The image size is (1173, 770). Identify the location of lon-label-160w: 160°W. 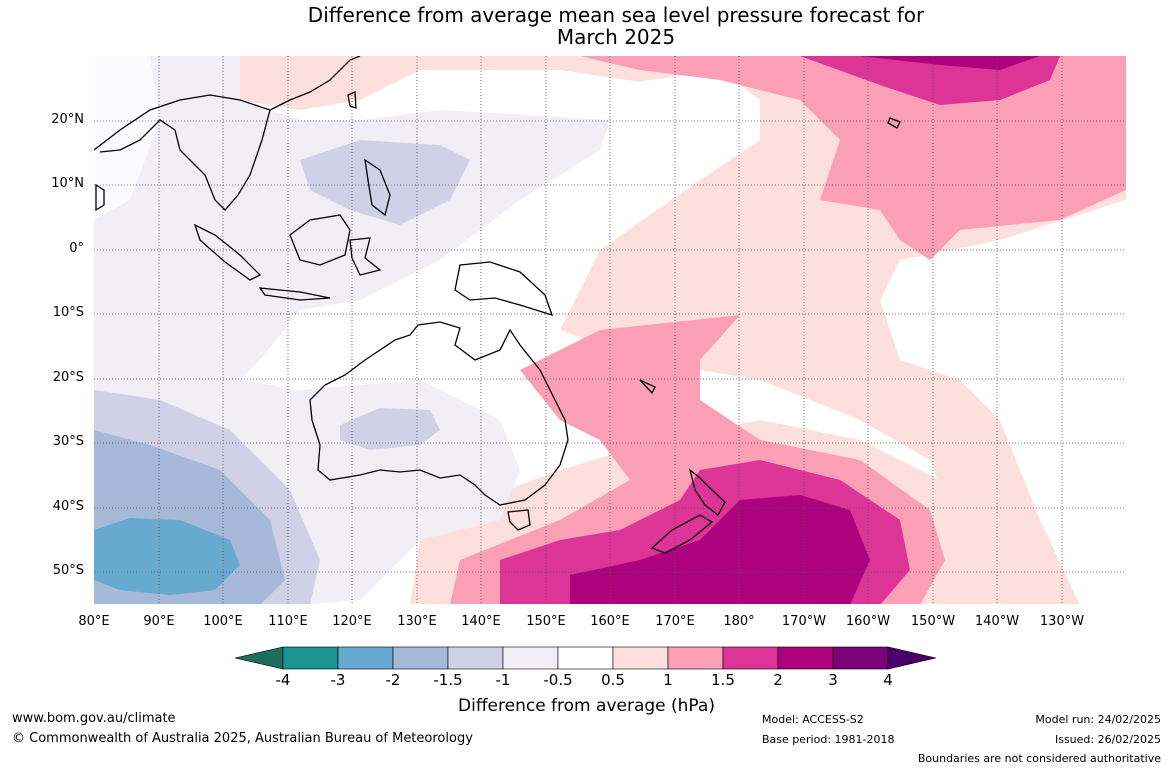
(868, 621).